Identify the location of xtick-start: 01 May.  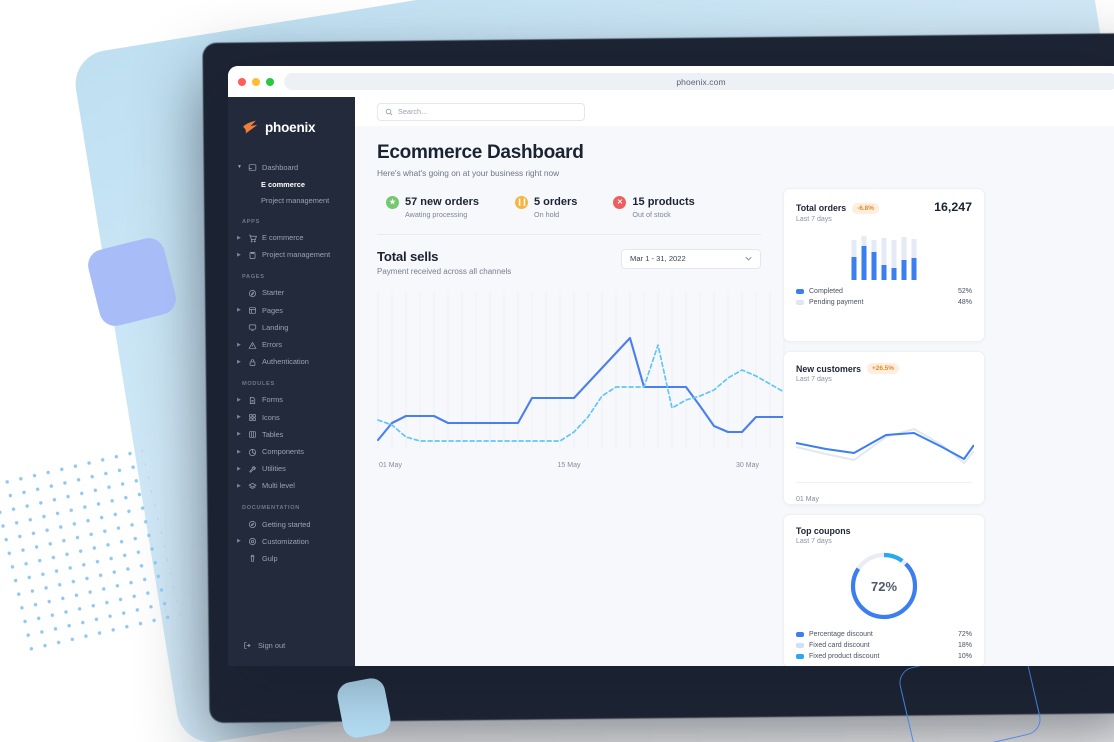
(390, 465).